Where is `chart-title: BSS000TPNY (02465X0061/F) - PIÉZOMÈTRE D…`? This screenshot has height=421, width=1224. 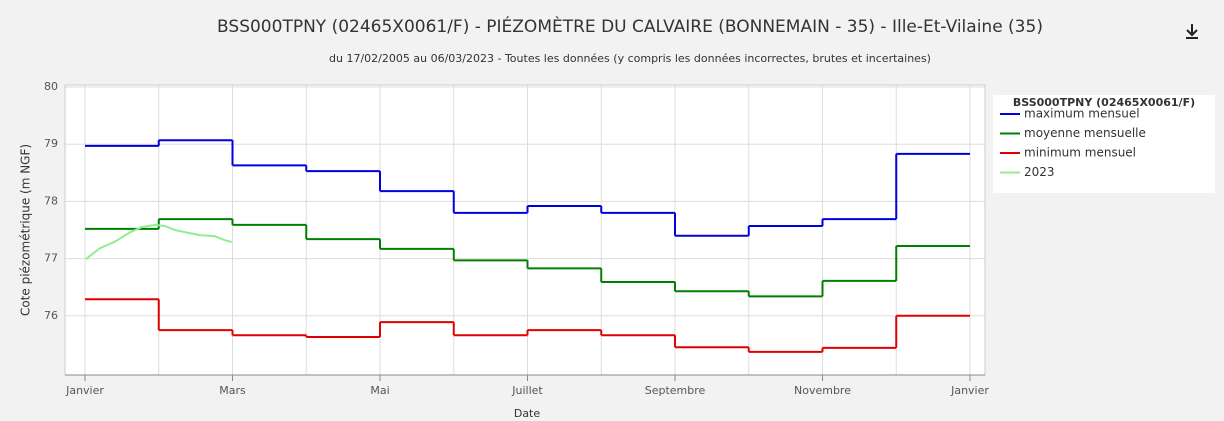 chart-title: BSS000TPNY (02465X0061/F) - PIÉZOMÈTRE D… is located at coordinates (630, 26).